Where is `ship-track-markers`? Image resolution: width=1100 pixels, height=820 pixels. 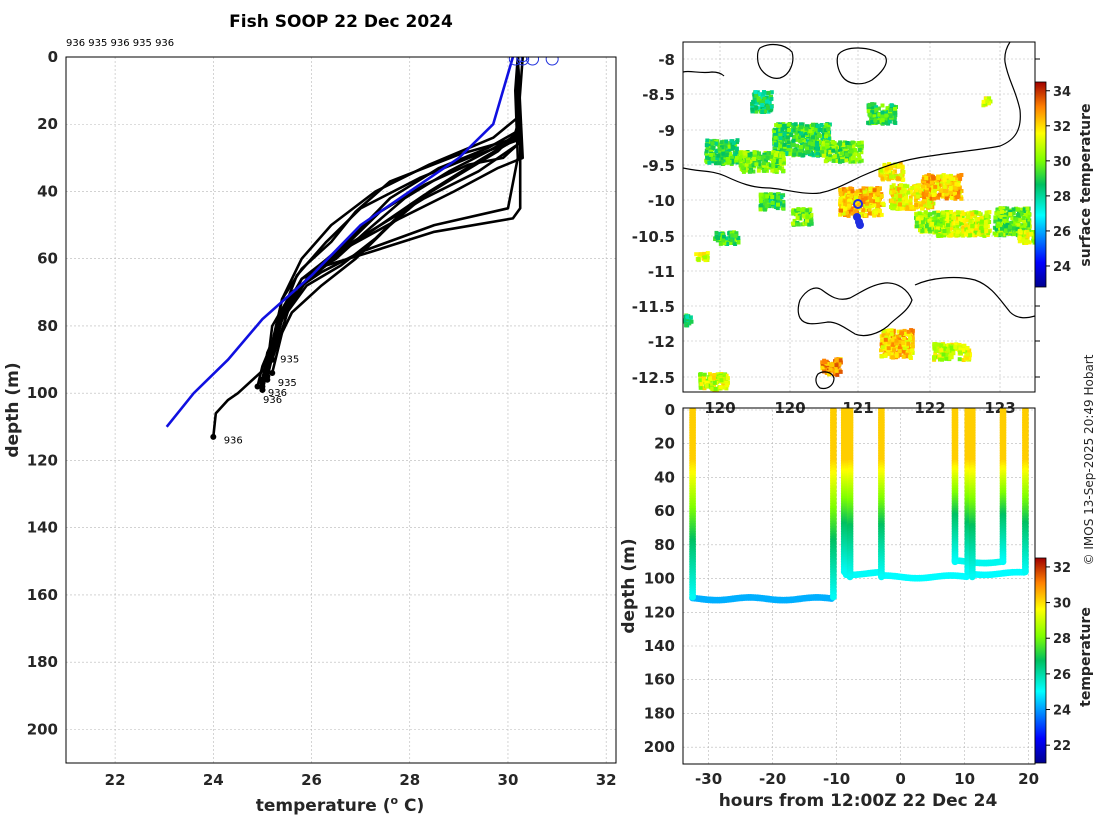 ship-track-markers is located at coordinates (858, 214).